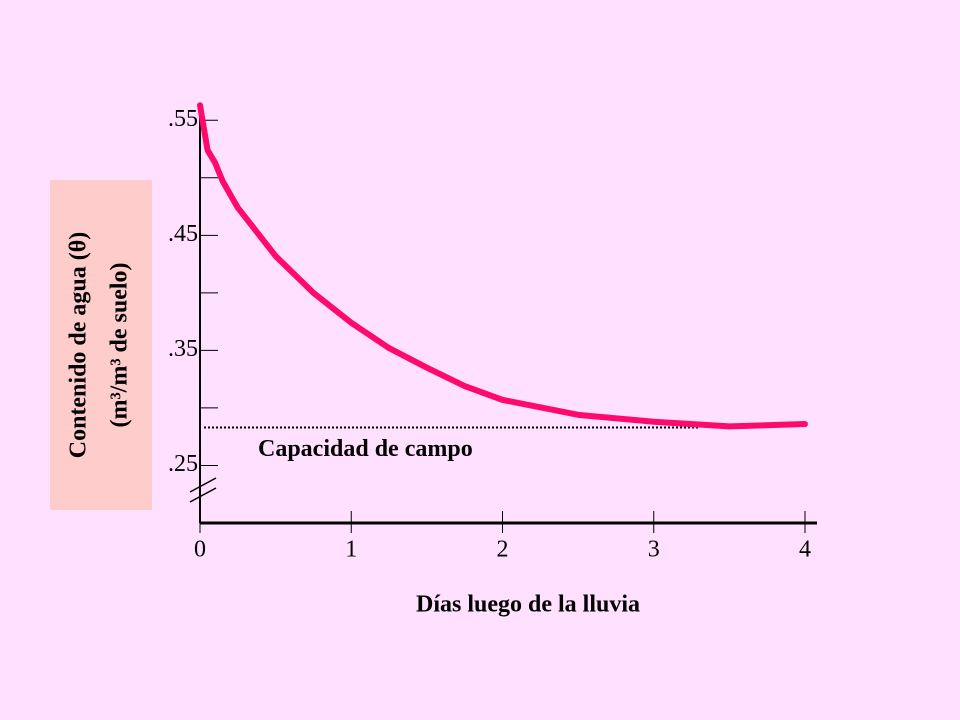 The height and width of the screenshot is (720, 960). What do you see at coordinates (203, 490) in the screenshot?
I see `axis-break` at bounding box center [203, 490].